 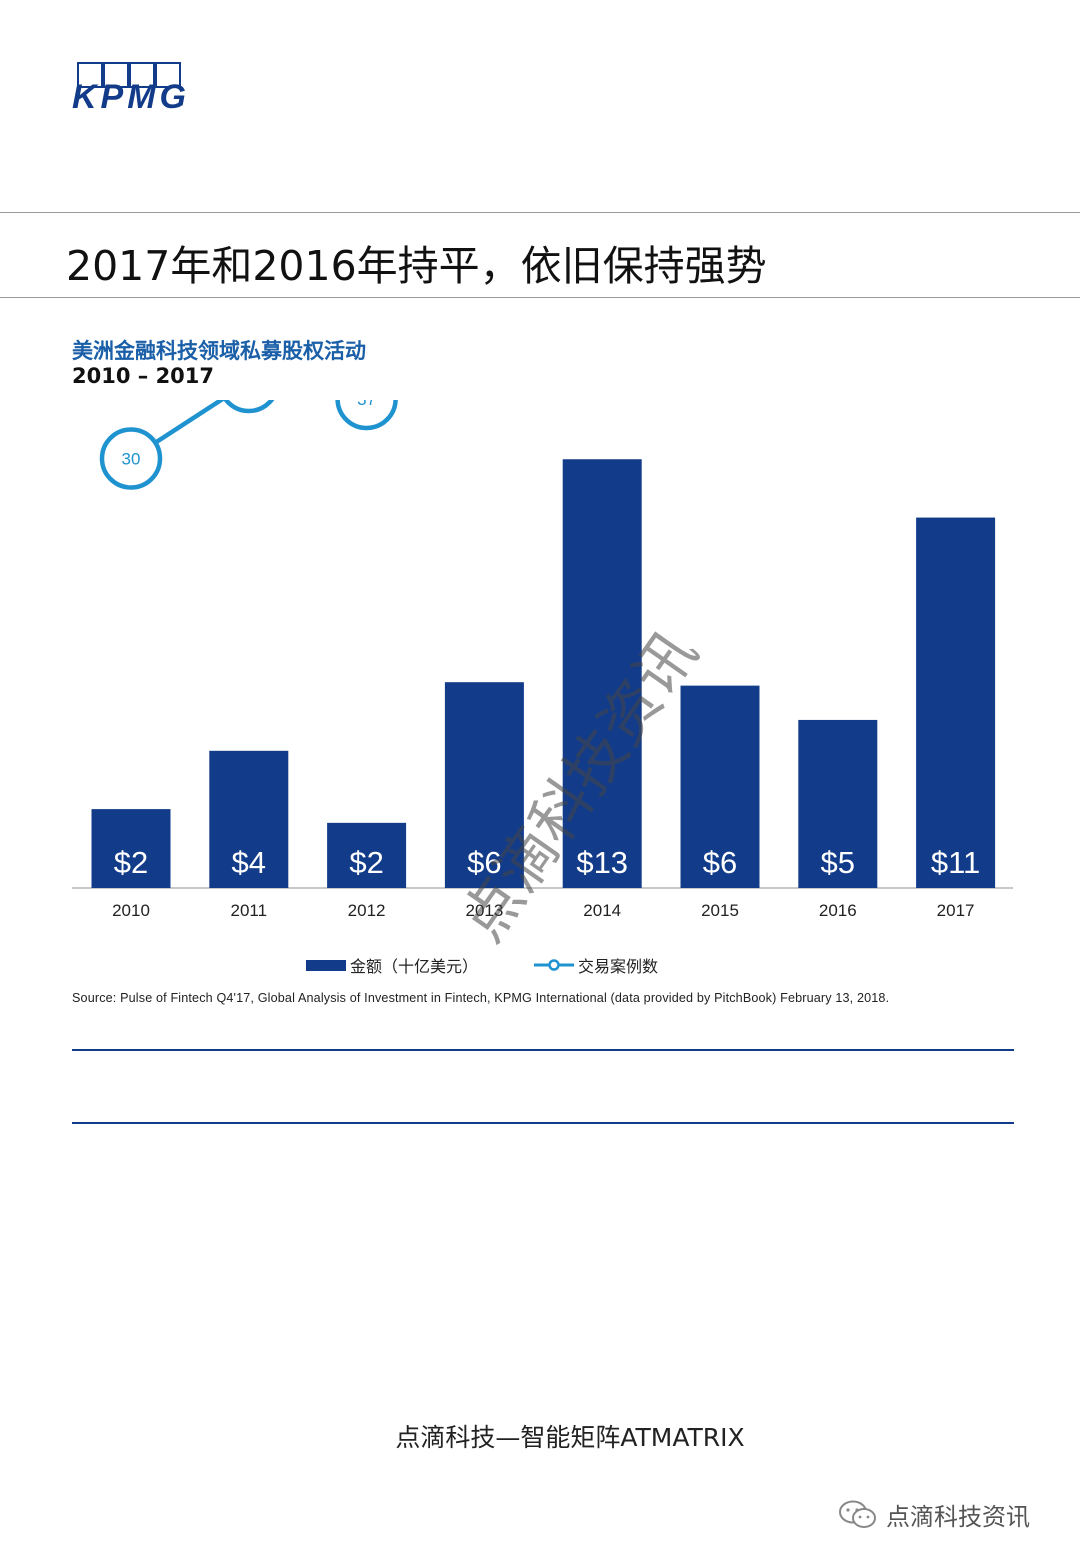 I want to click on bar-value-label: $11, so click(x=955, y=862).